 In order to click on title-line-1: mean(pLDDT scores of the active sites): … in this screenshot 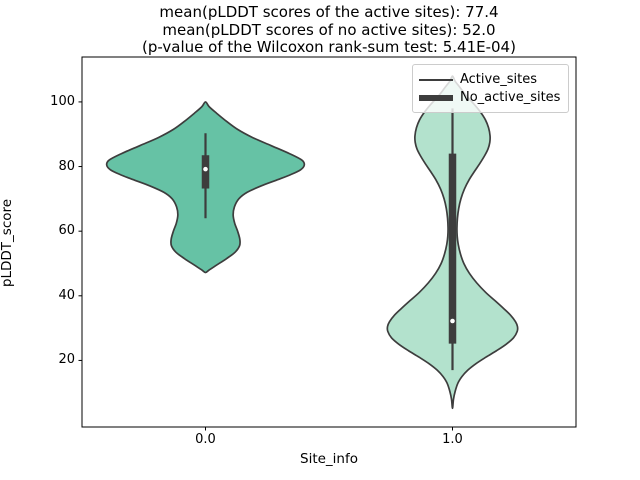, I will do `click(329, 12)`.